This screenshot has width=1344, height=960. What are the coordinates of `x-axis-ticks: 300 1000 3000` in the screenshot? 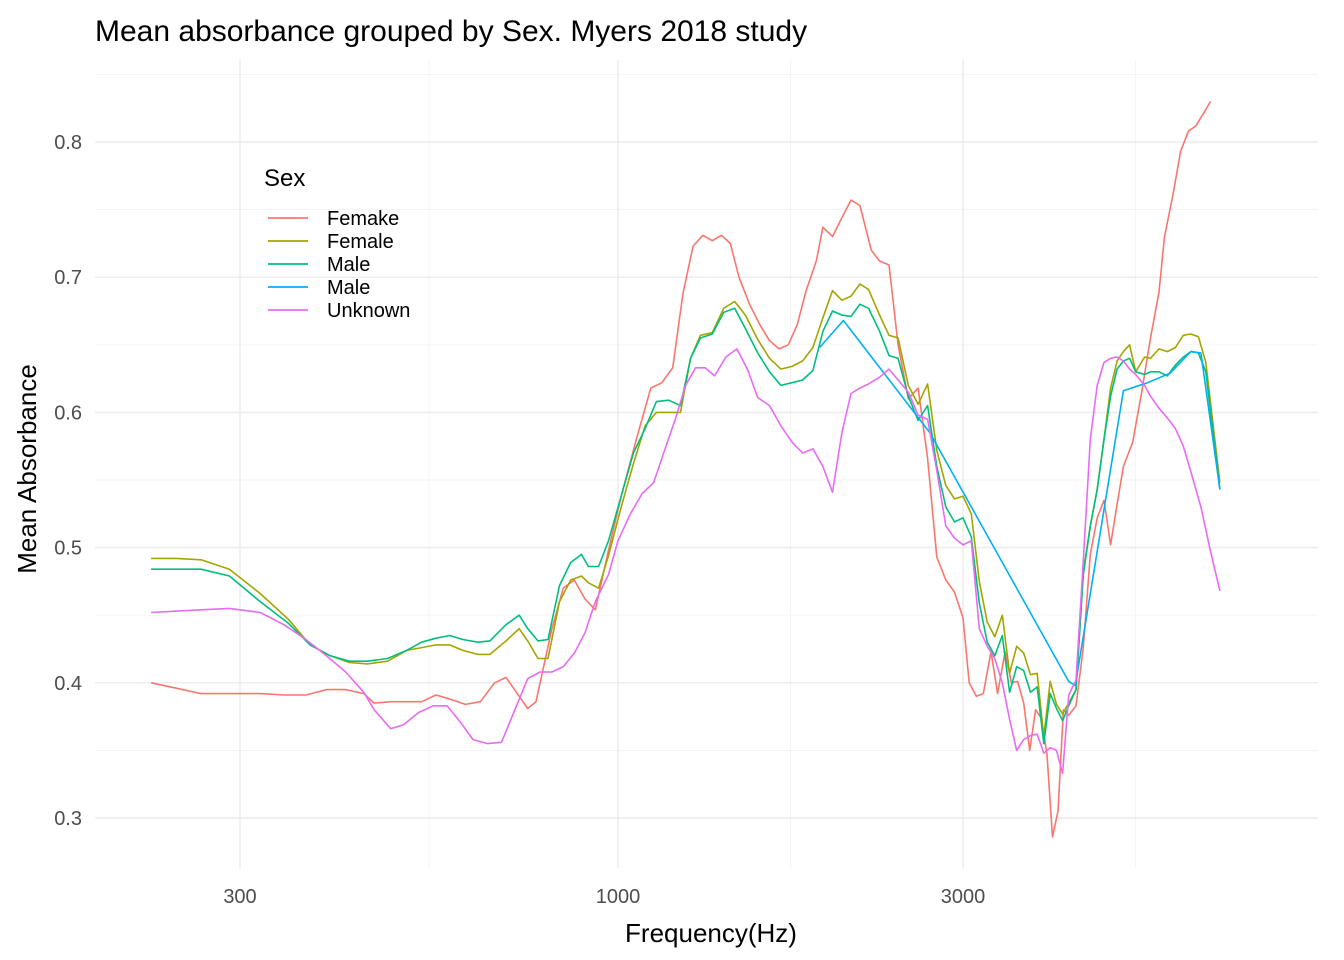 It's located at (604, 897).